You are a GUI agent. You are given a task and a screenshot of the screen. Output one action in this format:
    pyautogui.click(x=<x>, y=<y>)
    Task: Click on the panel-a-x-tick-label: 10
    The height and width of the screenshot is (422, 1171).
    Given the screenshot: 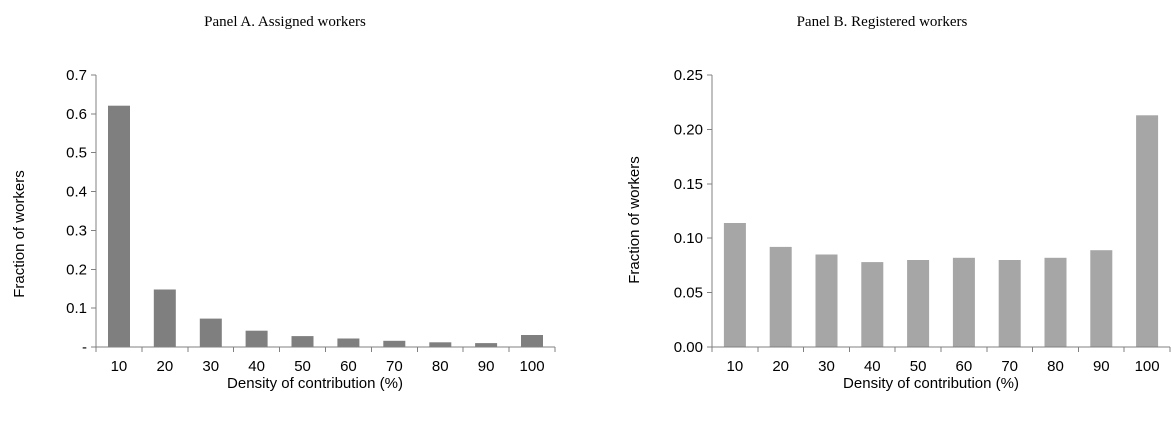 What is the action you would take?
    pyautogui.click(x=119, y=366)
    